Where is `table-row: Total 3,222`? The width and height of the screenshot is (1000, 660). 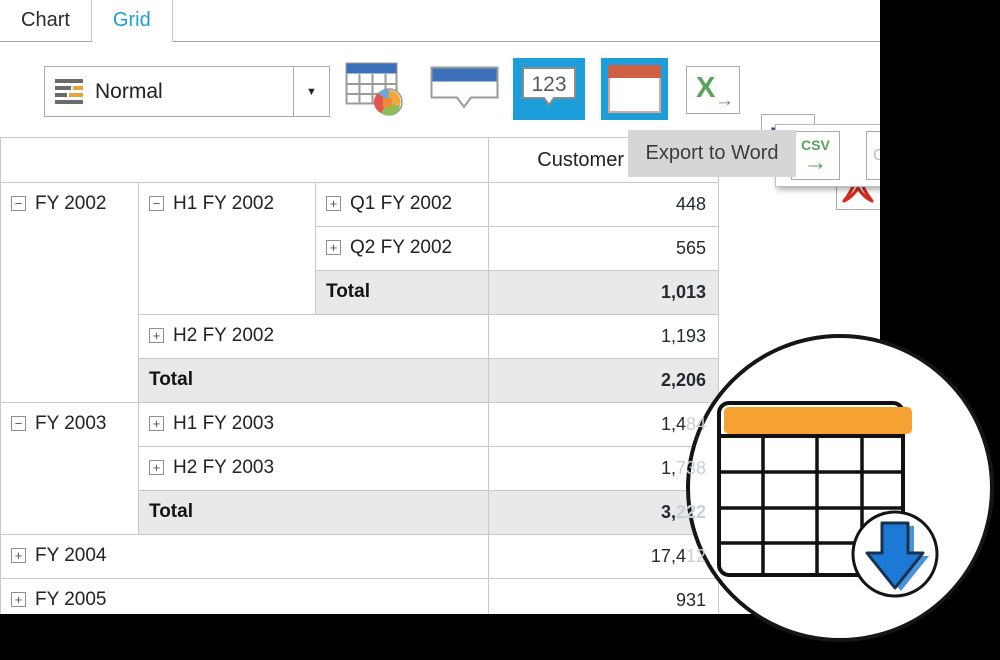 table-row: Total 3,222 is located at coordinates (360, 512).